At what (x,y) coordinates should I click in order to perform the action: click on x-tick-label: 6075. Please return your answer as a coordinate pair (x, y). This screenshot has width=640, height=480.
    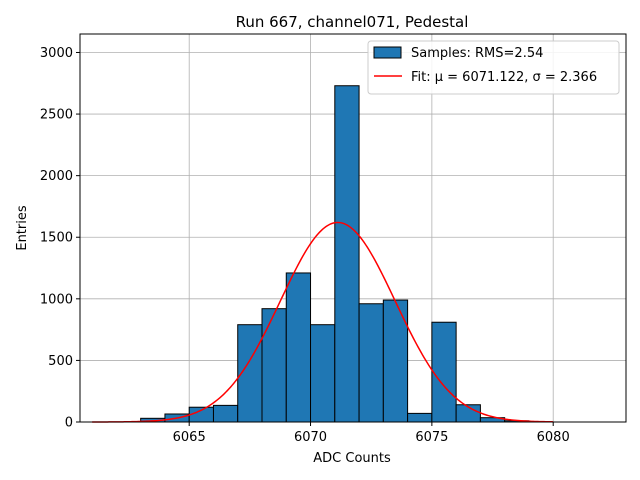
    Looking at the image, I should click on (431, 437).